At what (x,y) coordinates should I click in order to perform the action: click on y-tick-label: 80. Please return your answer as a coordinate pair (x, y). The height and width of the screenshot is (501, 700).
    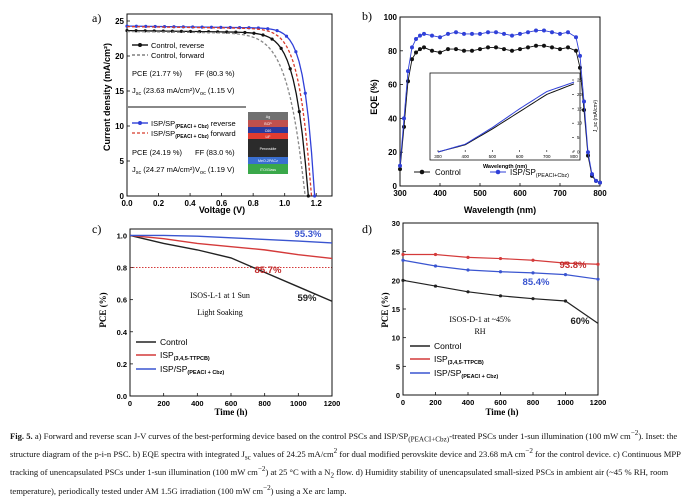
    Looking at the image, I should click on (392, 51).